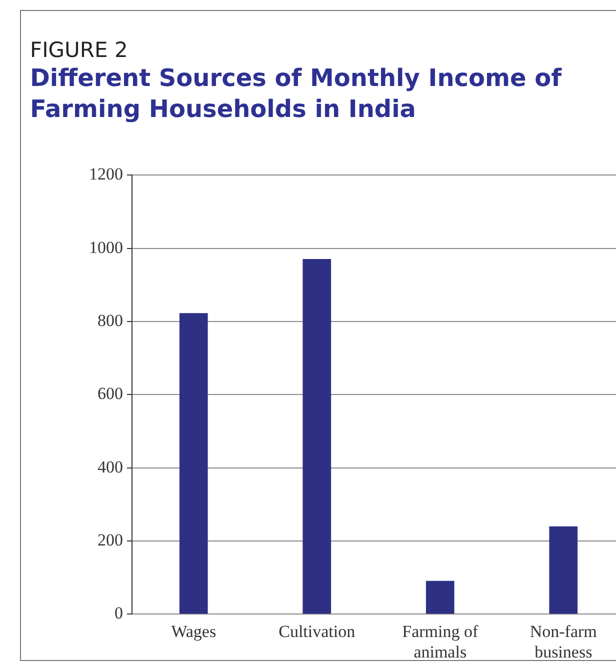 Image resolution: width=616 pixels, height=667 pixels. Describe the element at coordinates (106, 174) in the screenshot. I see `y-tick-label: 1200` at that location.